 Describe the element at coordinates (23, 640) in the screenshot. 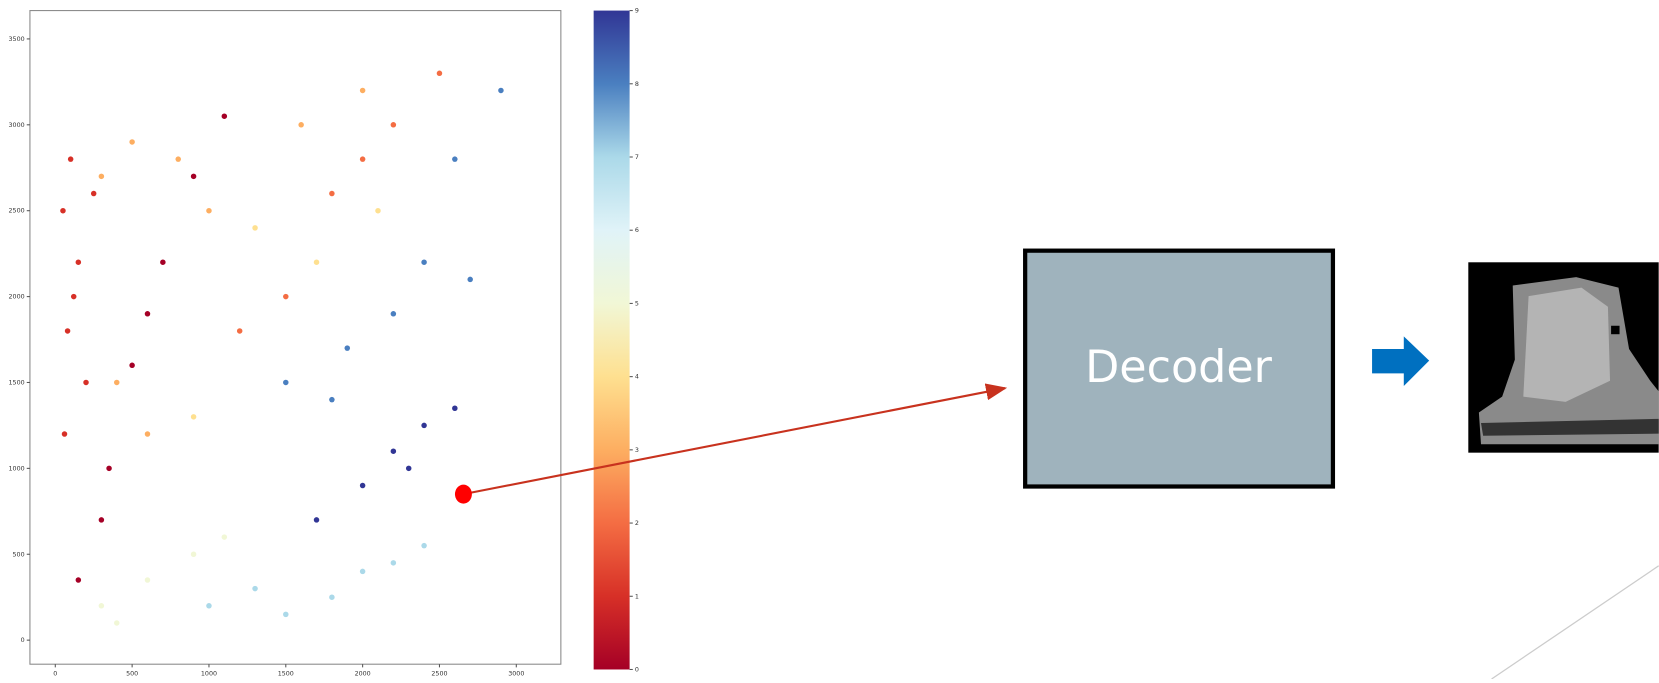

I see `y-tick-label: 0` at that location.